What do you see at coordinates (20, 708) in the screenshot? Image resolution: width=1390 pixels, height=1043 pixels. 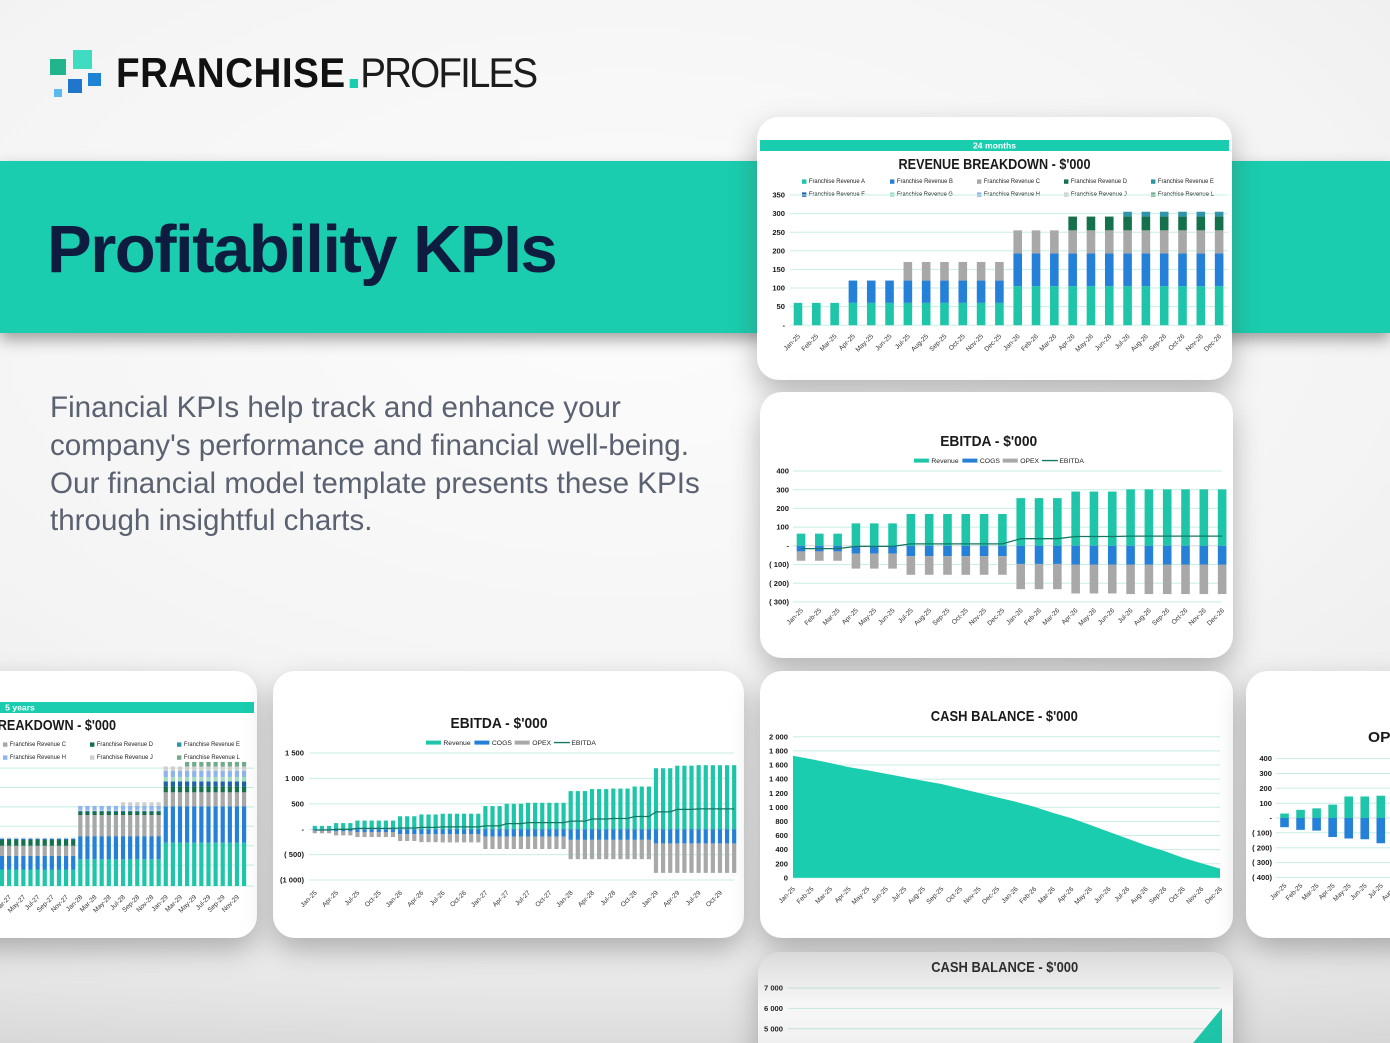 I see `svg-text: 5 years` at bounding box center [20, 708].